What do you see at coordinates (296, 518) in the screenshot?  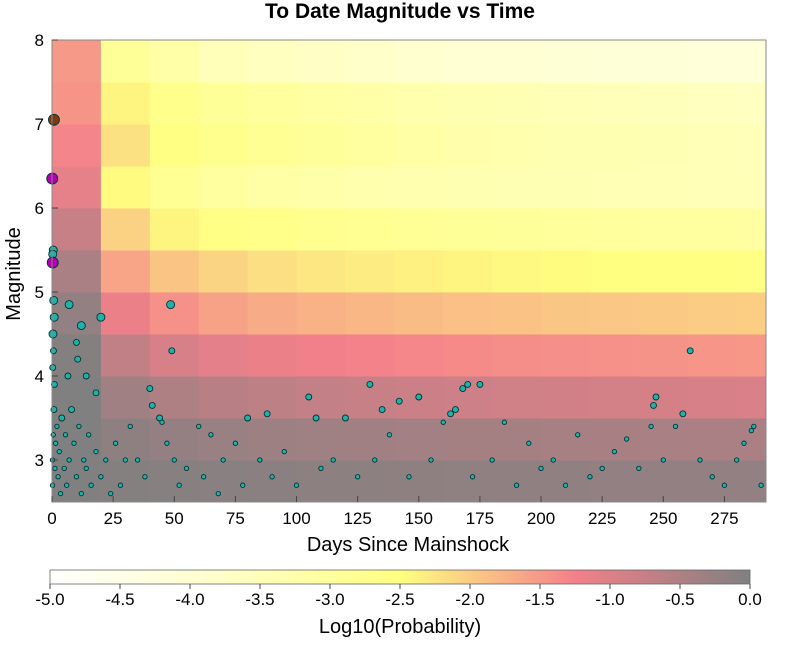 I see `x-tick-label: 100` at bounding box center [296, 518].